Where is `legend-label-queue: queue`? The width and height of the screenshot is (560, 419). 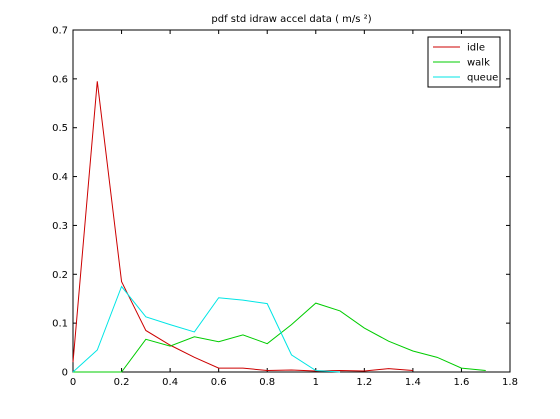
legend-label-queue: queue is located at coordinates (482, 78).